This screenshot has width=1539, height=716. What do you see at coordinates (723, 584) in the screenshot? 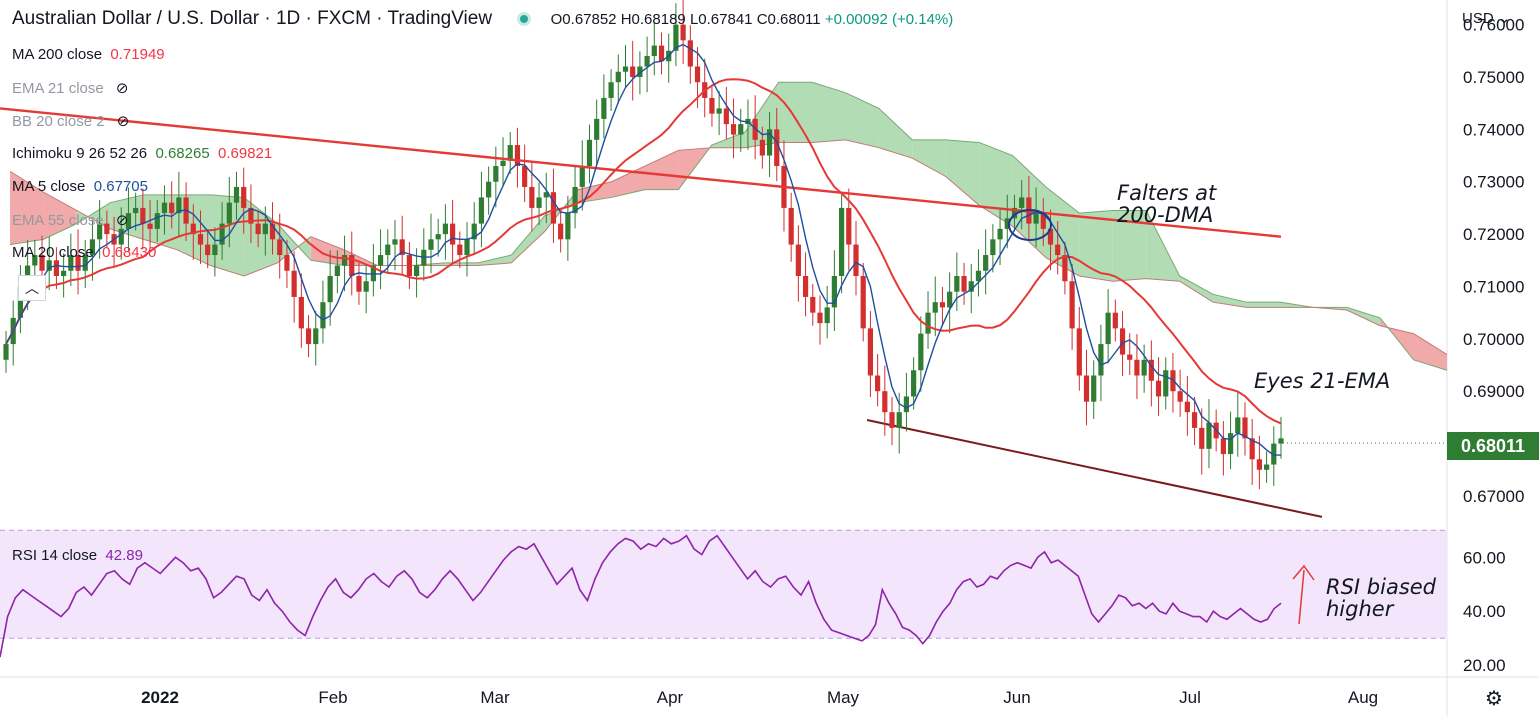
I see `rsi-band` at bounding box center [723, 584].